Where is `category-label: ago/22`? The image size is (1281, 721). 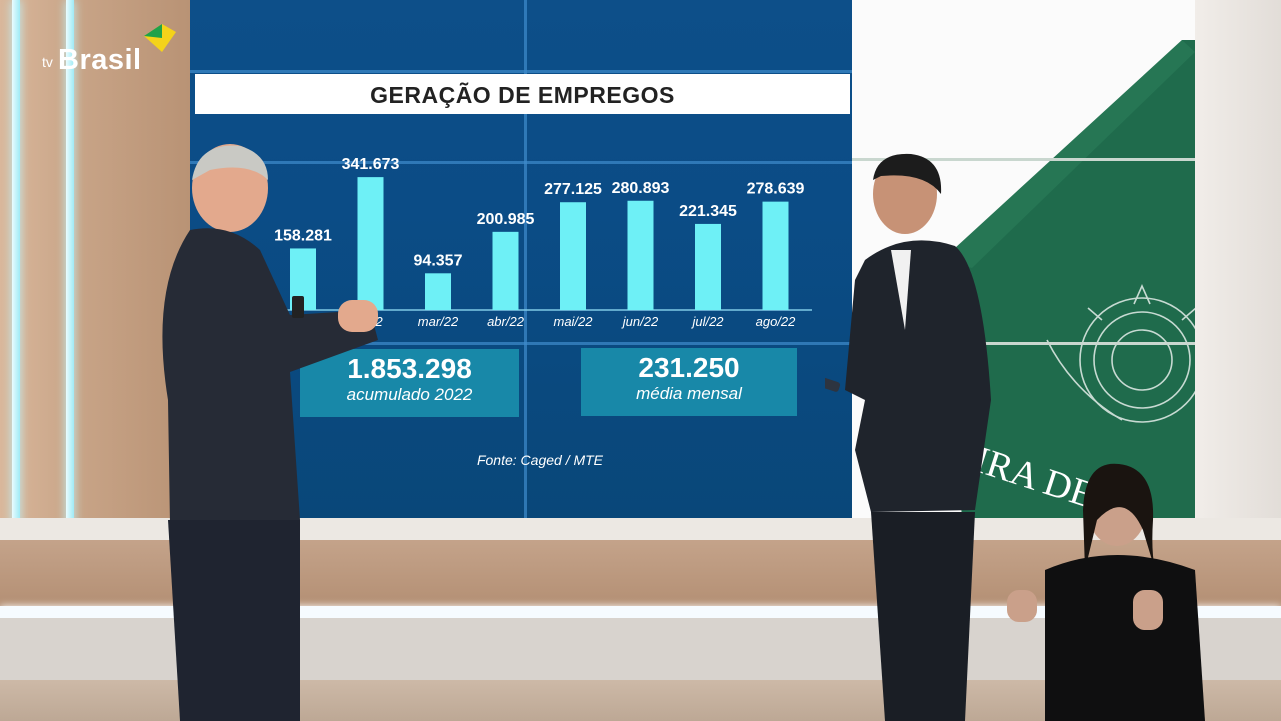 category-label: ago/22 is located at coordinates (776, 321).